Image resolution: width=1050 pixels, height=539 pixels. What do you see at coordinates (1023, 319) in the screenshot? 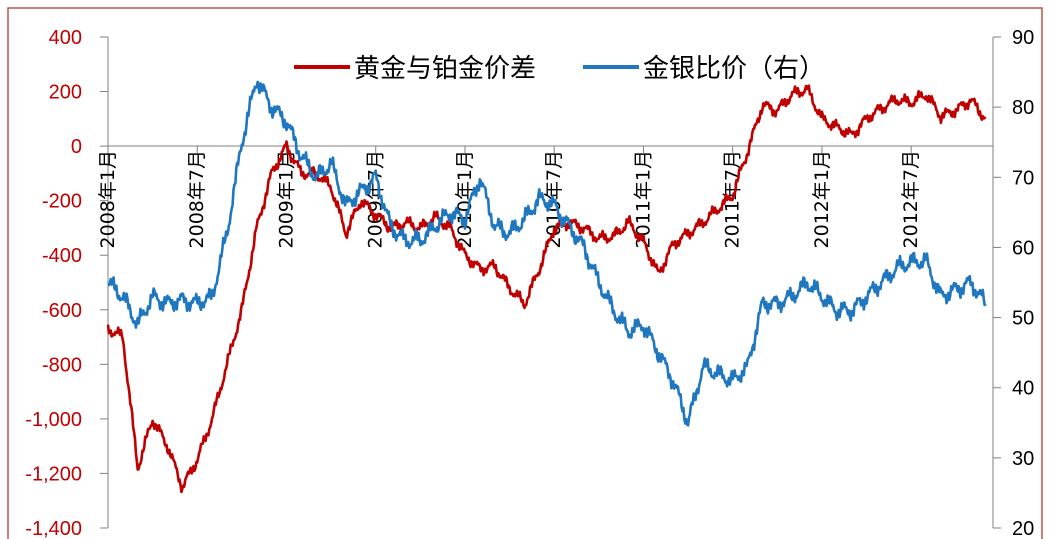
I see `right-tick-label: 50` at bounding box center [1023, 319].